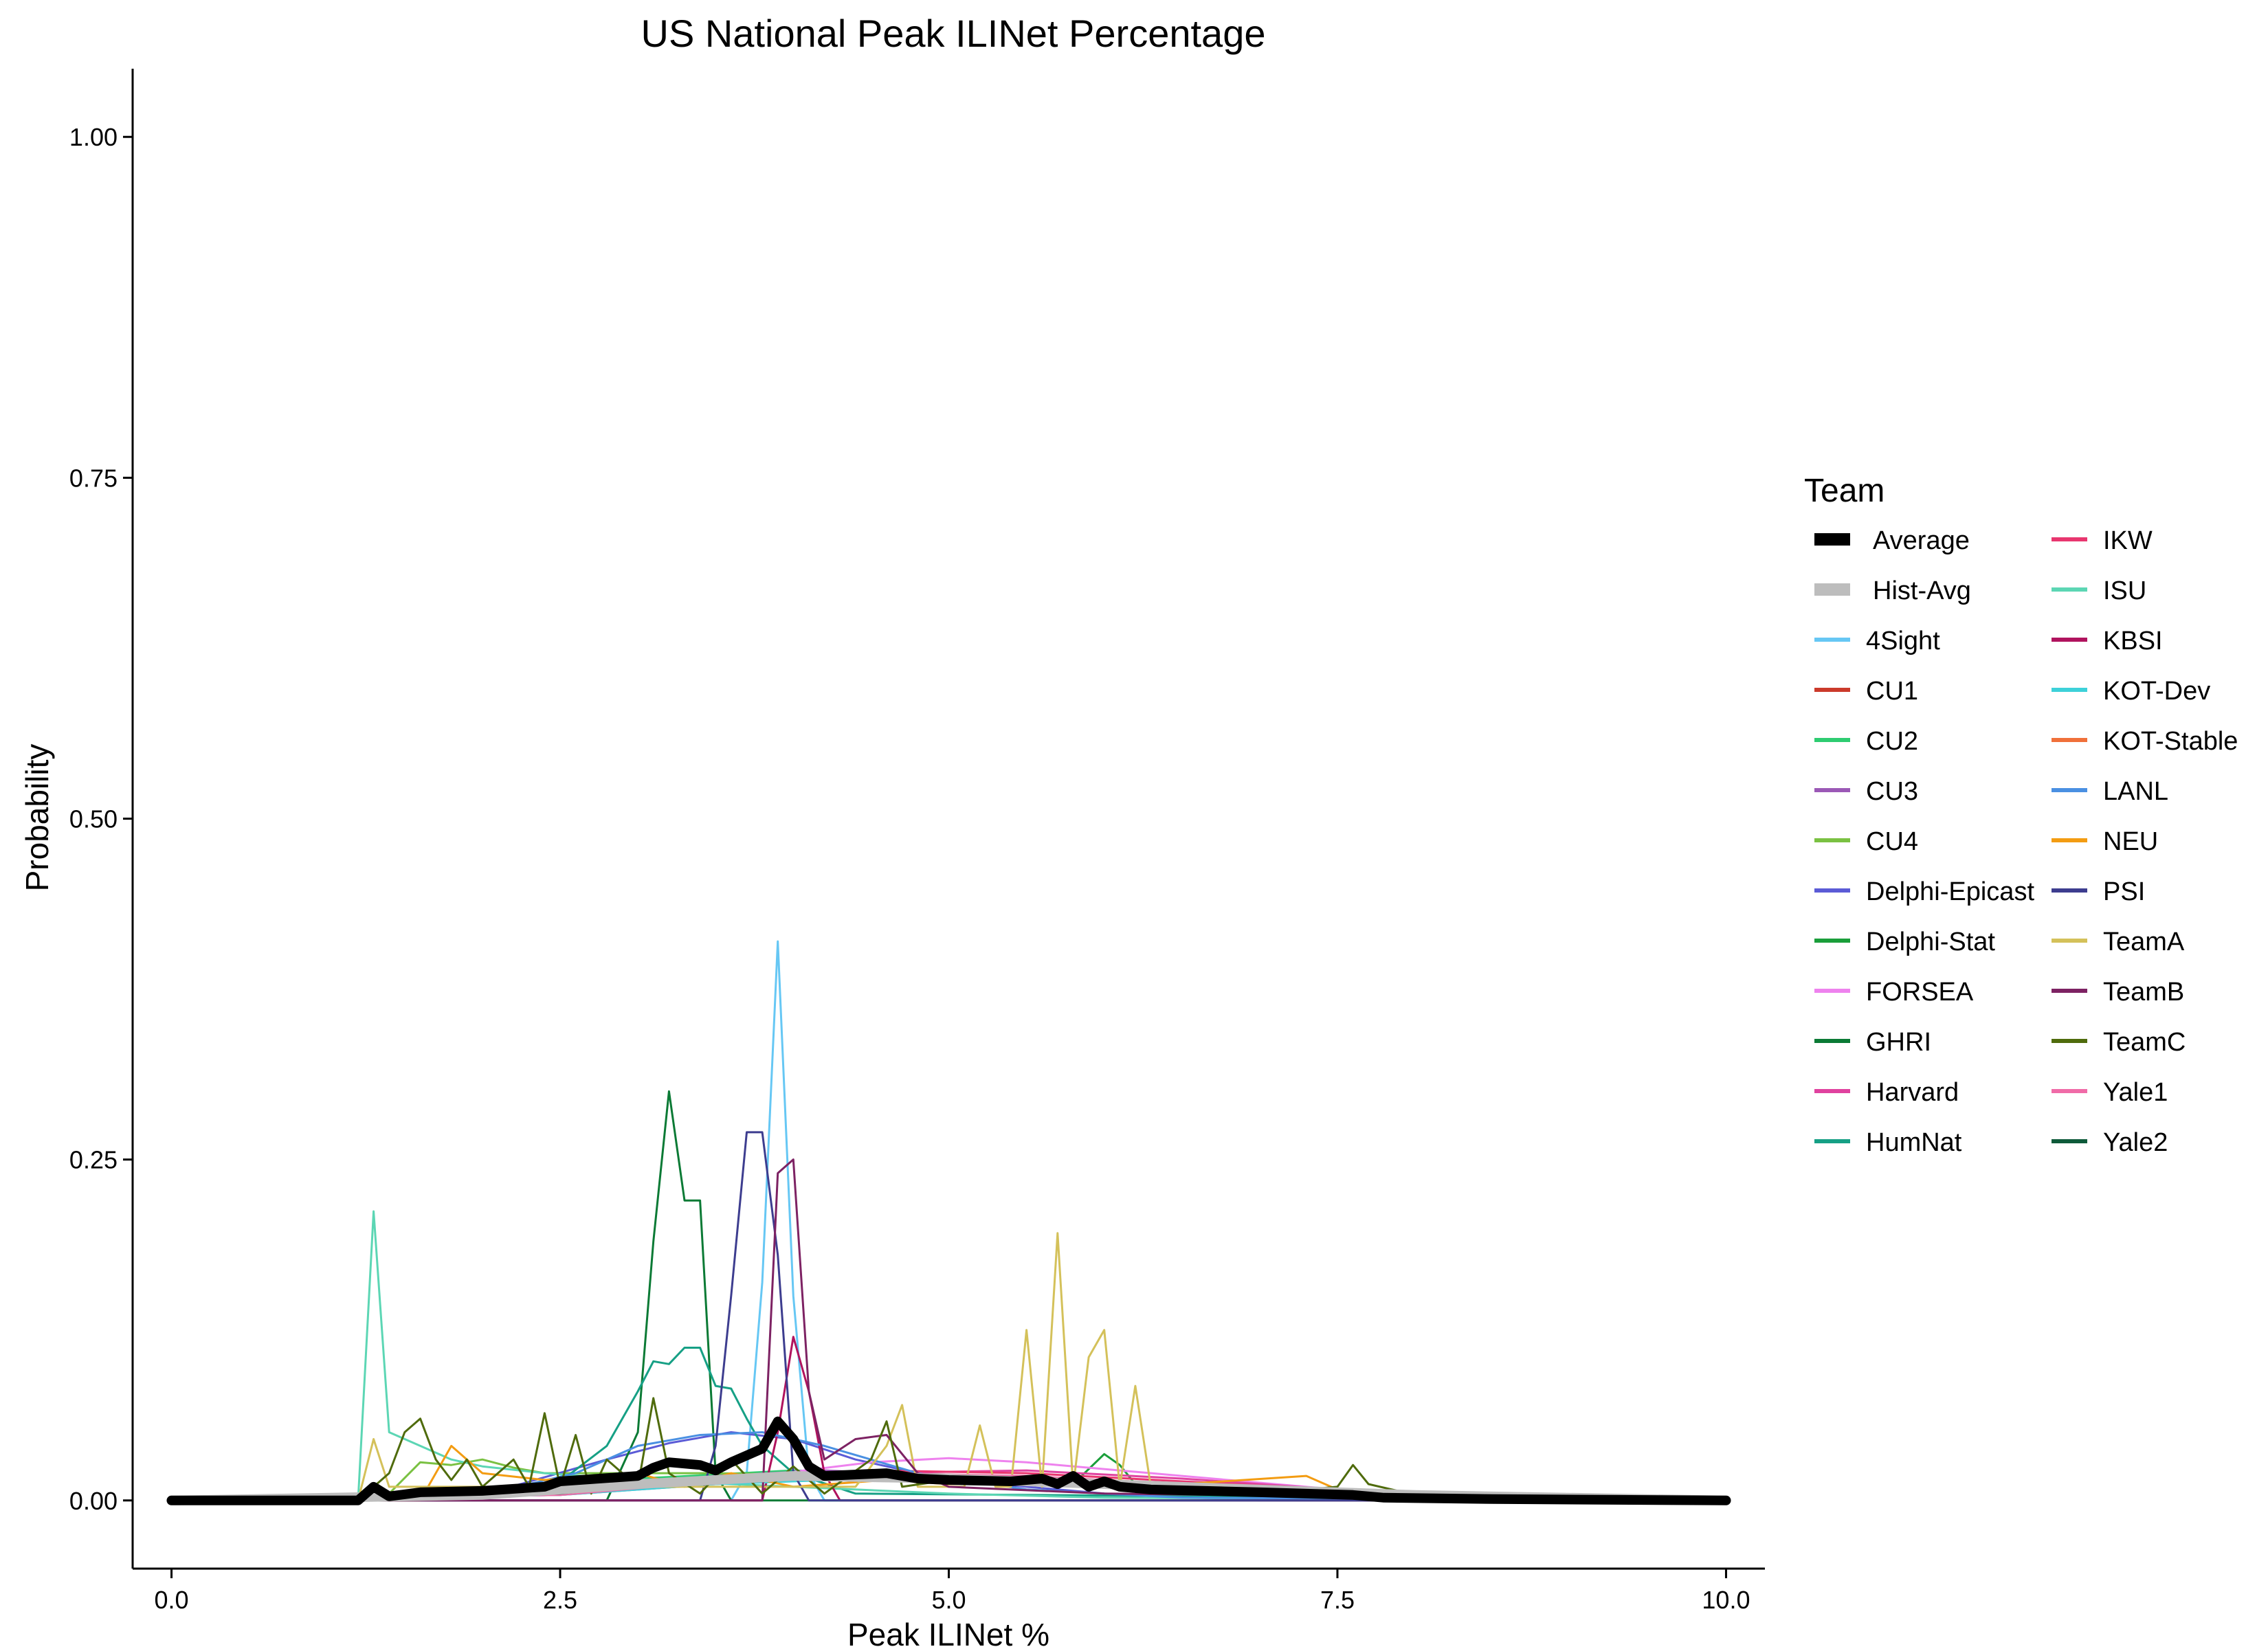 Image resolution: width=2268 pixels, height=1649 pixels. I want to click on legend-label-teama: TeamA, so click(2144, 942).